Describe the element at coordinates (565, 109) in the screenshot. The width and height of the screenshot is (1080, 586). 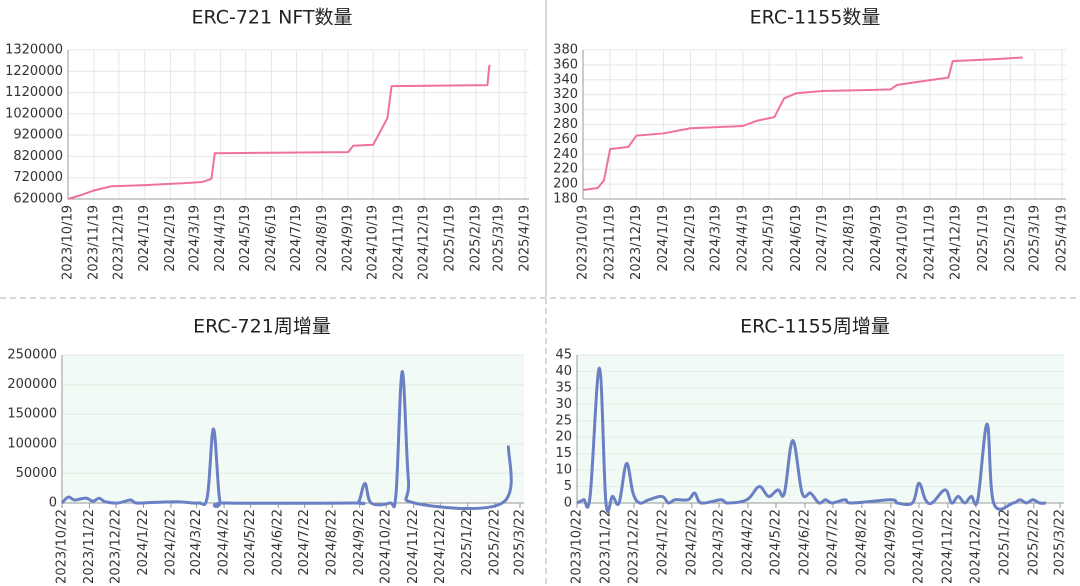
I see `y-tick-label: 300` at that location.